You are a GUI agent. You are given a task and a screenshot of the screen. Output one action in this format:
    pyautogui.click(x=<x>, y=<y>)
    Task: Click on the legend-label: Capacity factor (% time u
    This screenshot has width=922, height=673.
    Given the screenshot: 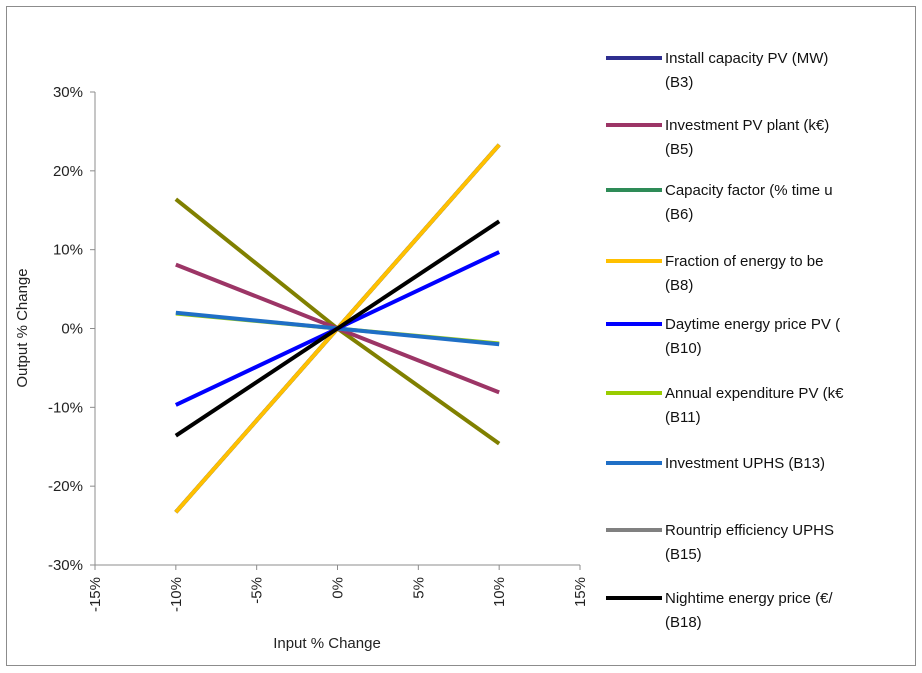 What is the action you would take?
    pyautogui.click(x=749, y=190)
    